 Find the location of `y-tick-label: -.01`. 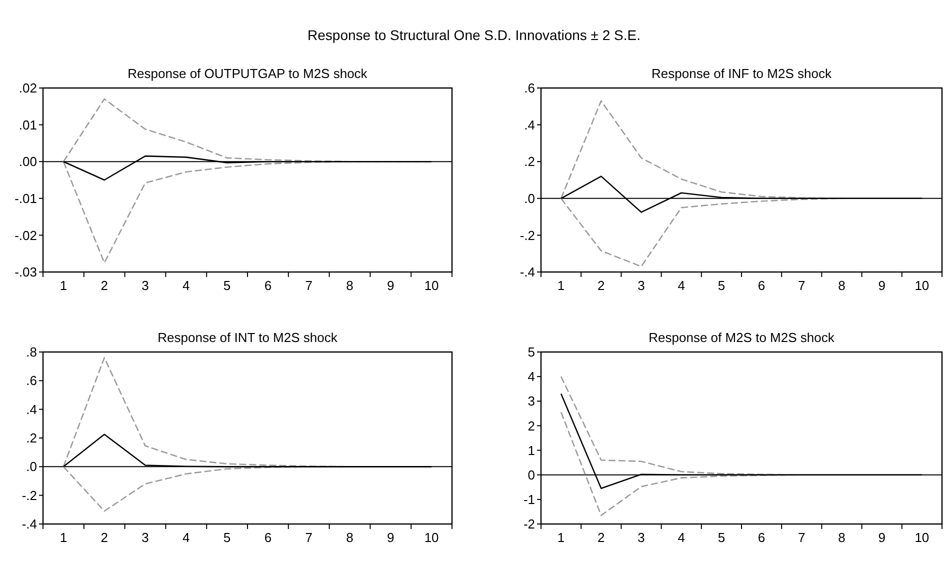

y-tick-label: -.01 is located at coordinates (25, 198).